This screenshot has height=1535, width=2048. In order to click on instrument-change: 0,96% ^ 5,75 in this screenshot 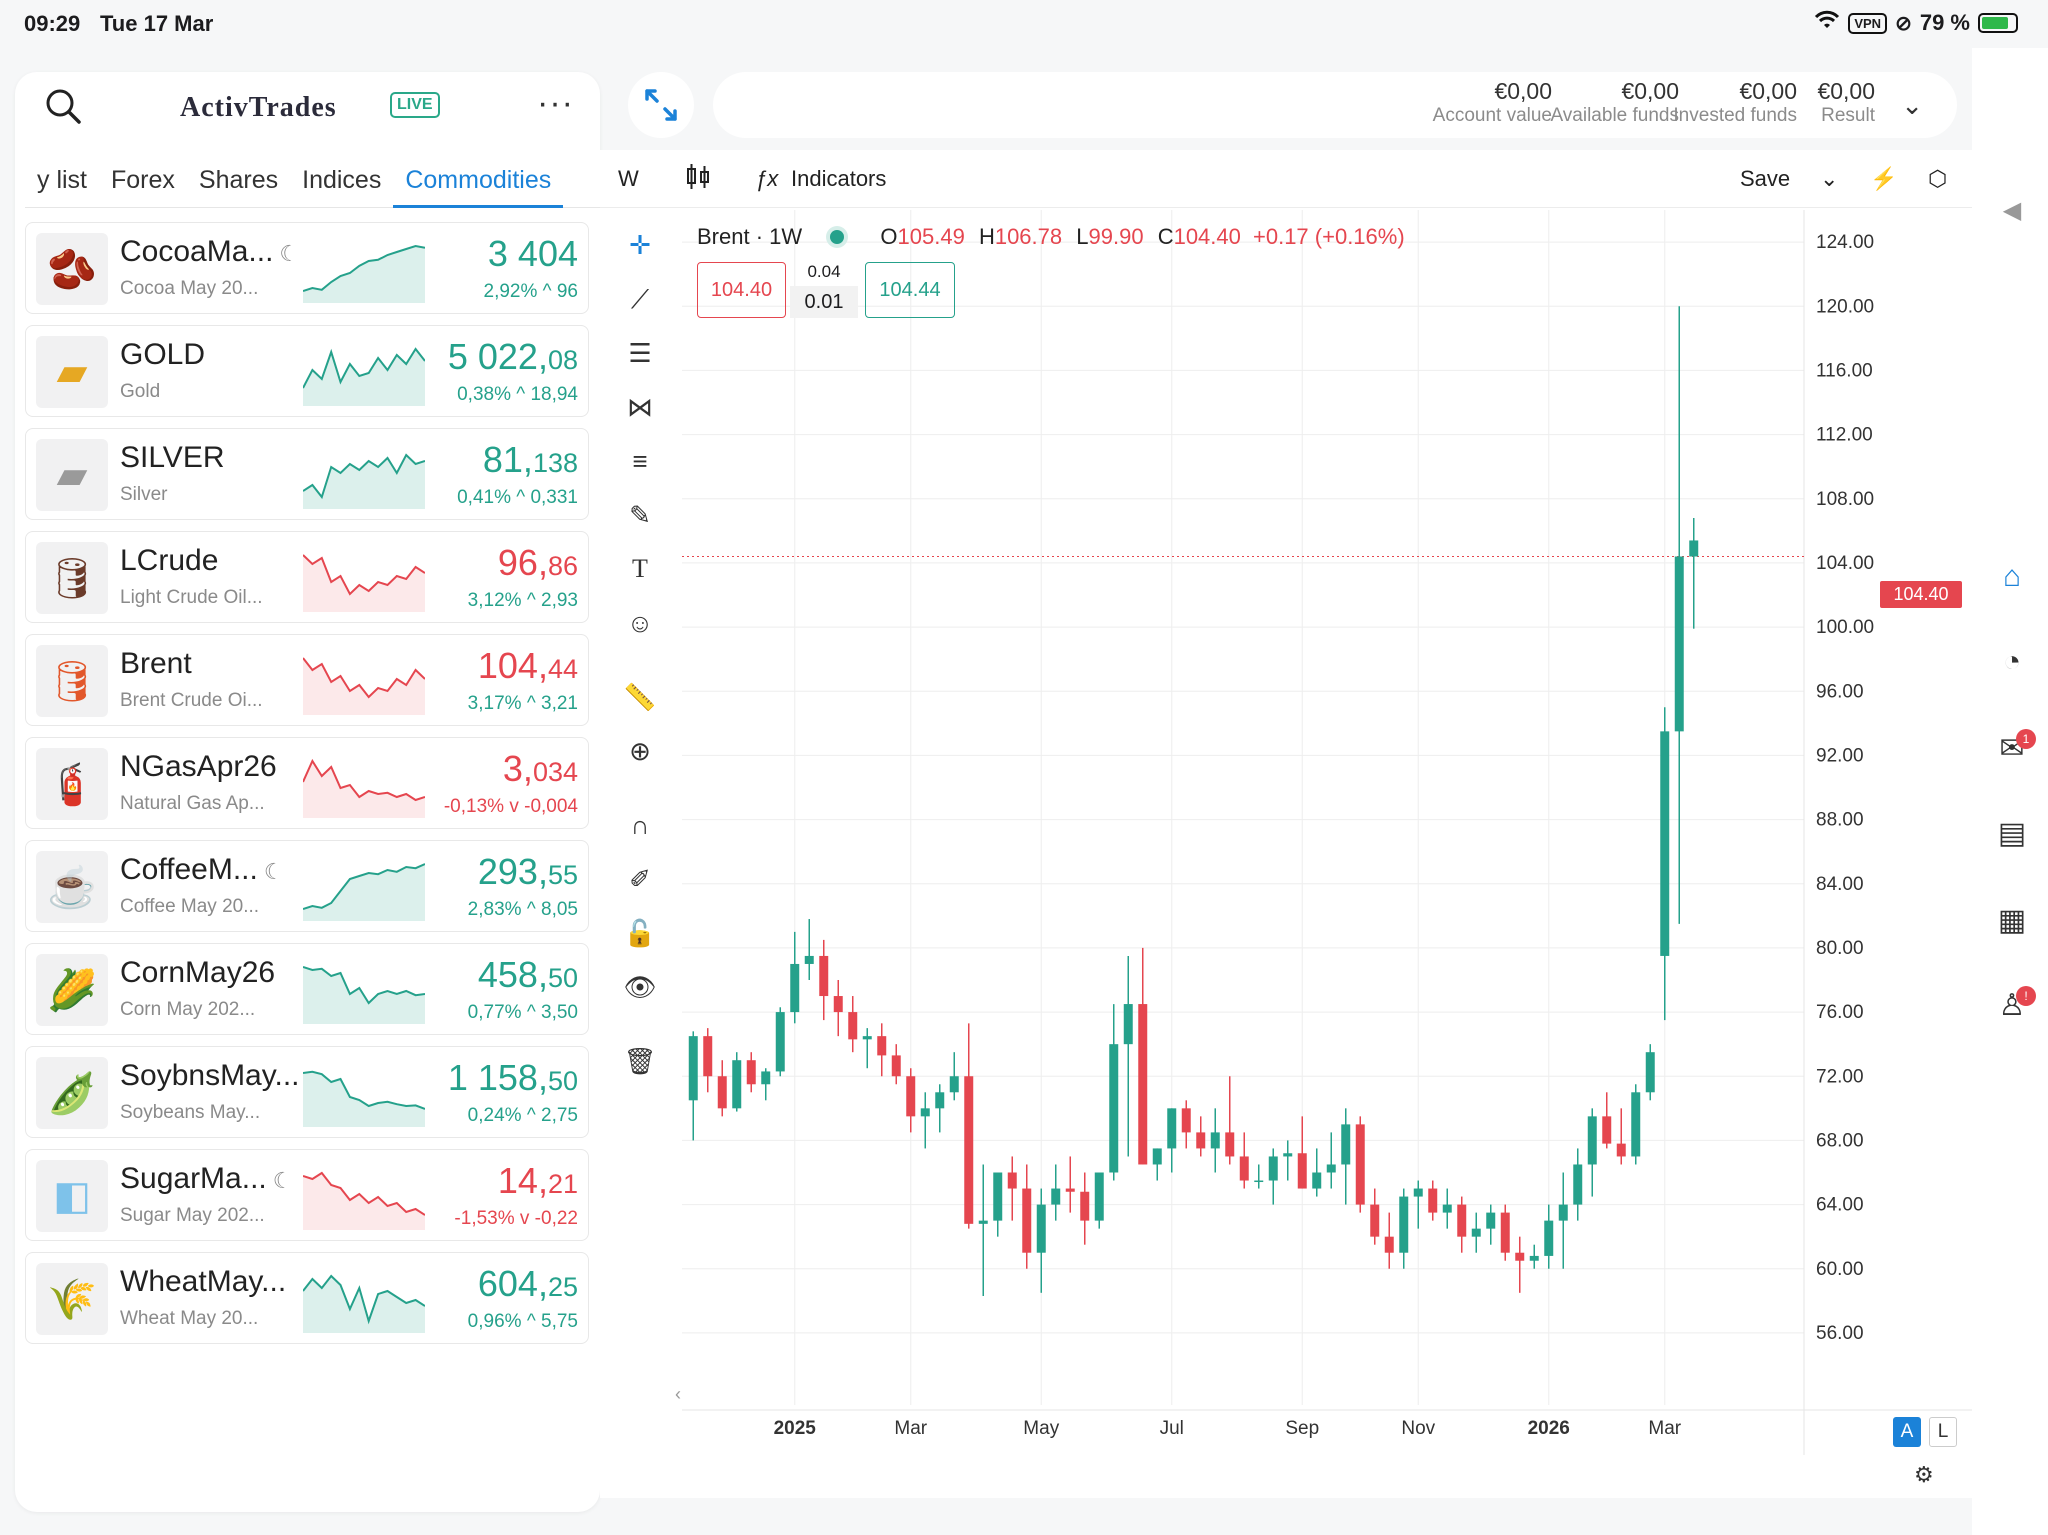, I will do `click(522, 1321)`.